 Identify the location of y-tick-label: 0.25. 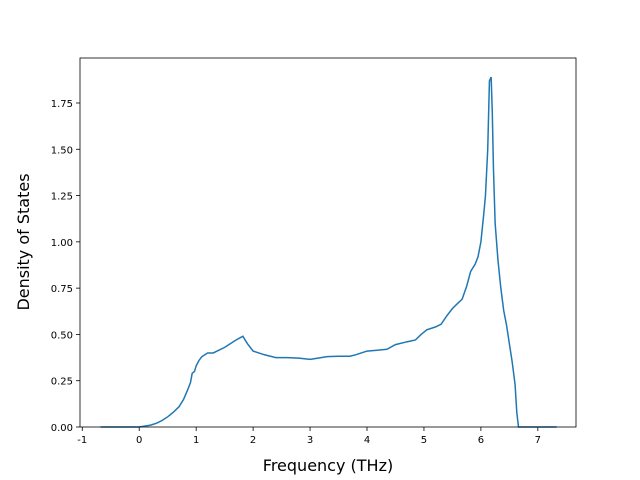
(62, 382).